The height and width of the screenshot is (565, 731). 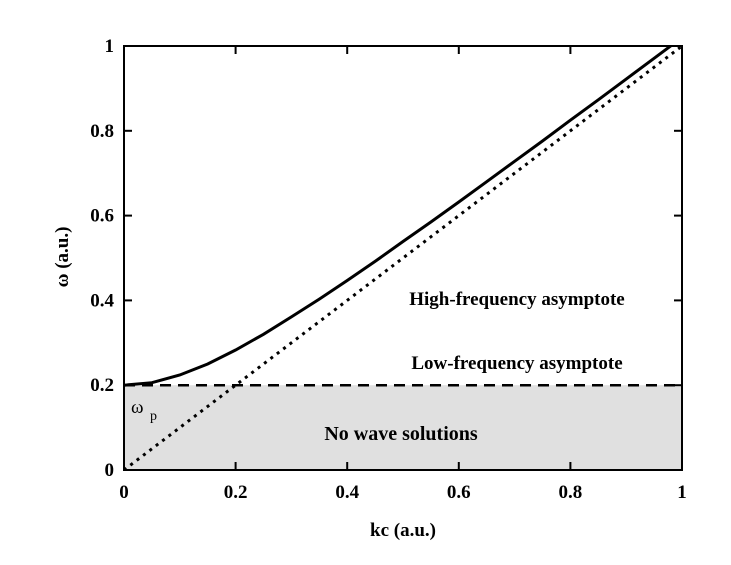 What do you see at coordinates (403, 530) in the screenshot?
I see `x-axis-label: kc (a.u.)` at bounding box center [403, 530].